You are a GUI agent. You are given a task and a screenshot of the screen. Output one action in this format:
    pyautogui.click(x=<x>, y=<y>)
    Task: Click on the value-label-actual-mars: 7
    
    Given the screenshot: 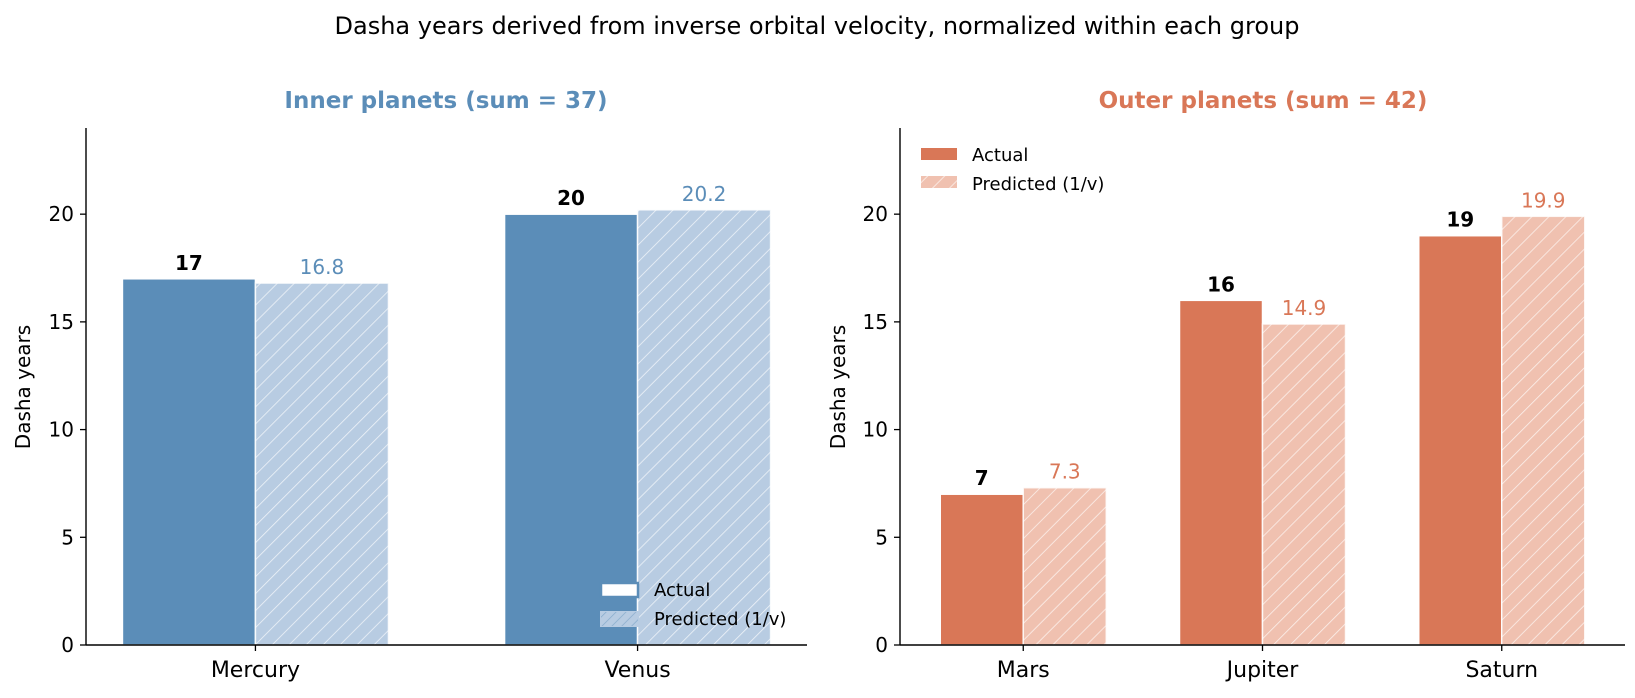 What is the action you would take?
    pyautogui.click(x=982, y=478)
    